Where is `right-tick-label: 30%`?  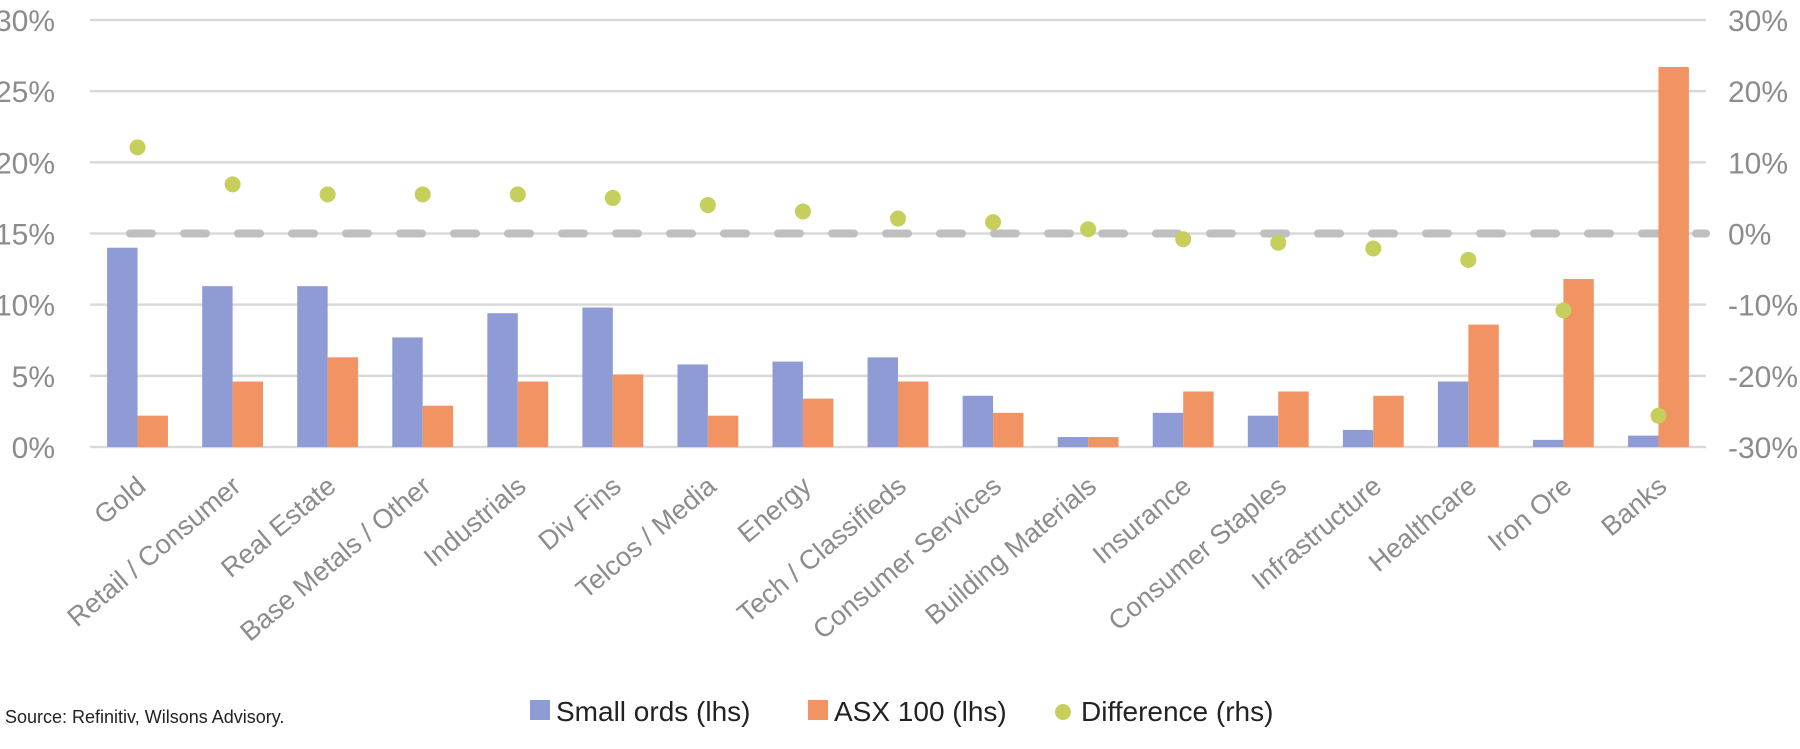 right-tick-label: 30% is located at coordinates (1758, 21).